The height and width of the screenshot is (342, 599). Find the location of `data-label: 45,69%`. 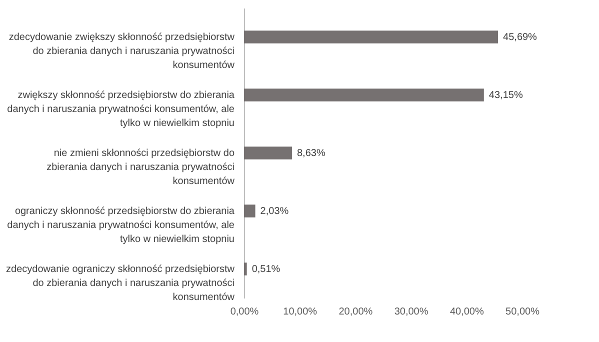

data-label: 45,69% is located at coordinates (520, 37).